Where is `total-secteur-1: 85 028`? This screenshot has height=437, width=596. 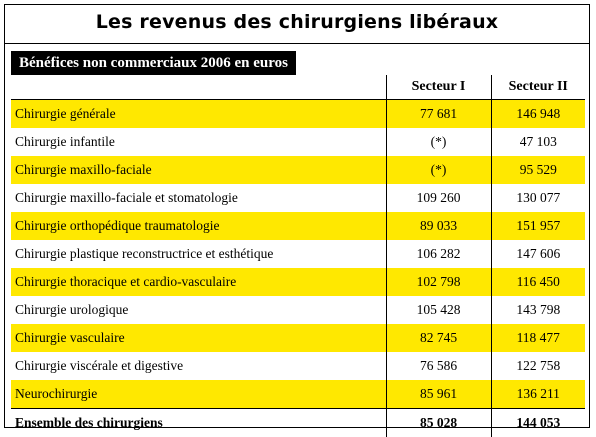 total-secteur-1: 85 028 is located at coordinates (438, 423).